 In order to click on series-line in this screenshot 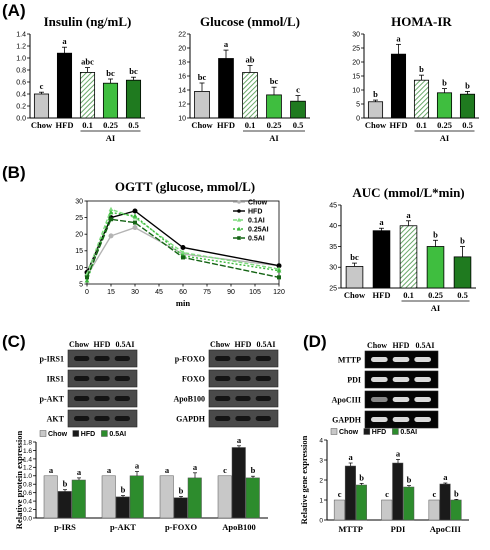, I will do `click(183, 241)`.